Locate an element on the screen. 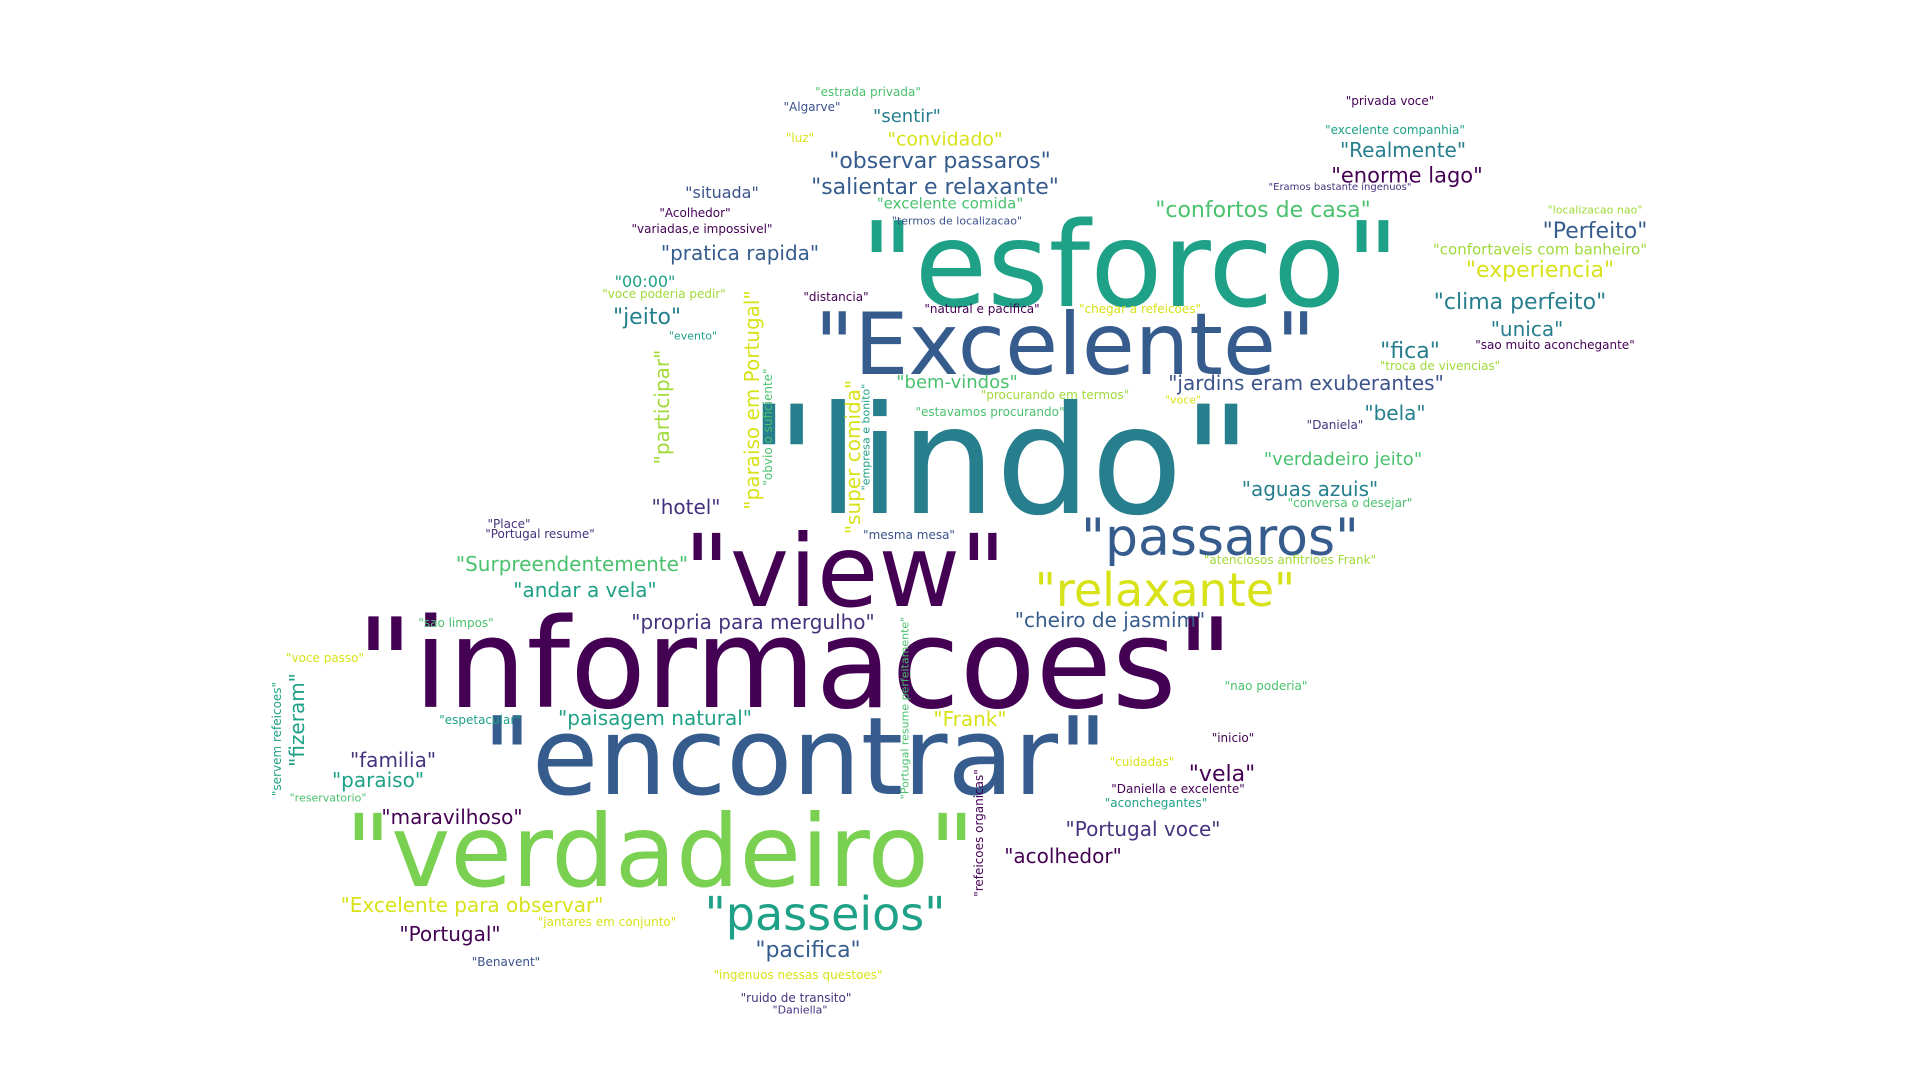 Image resolution: width=1920 pixels, height=1080 pixels. word-jeito: "jeito" is located at coordinates (647, 317).